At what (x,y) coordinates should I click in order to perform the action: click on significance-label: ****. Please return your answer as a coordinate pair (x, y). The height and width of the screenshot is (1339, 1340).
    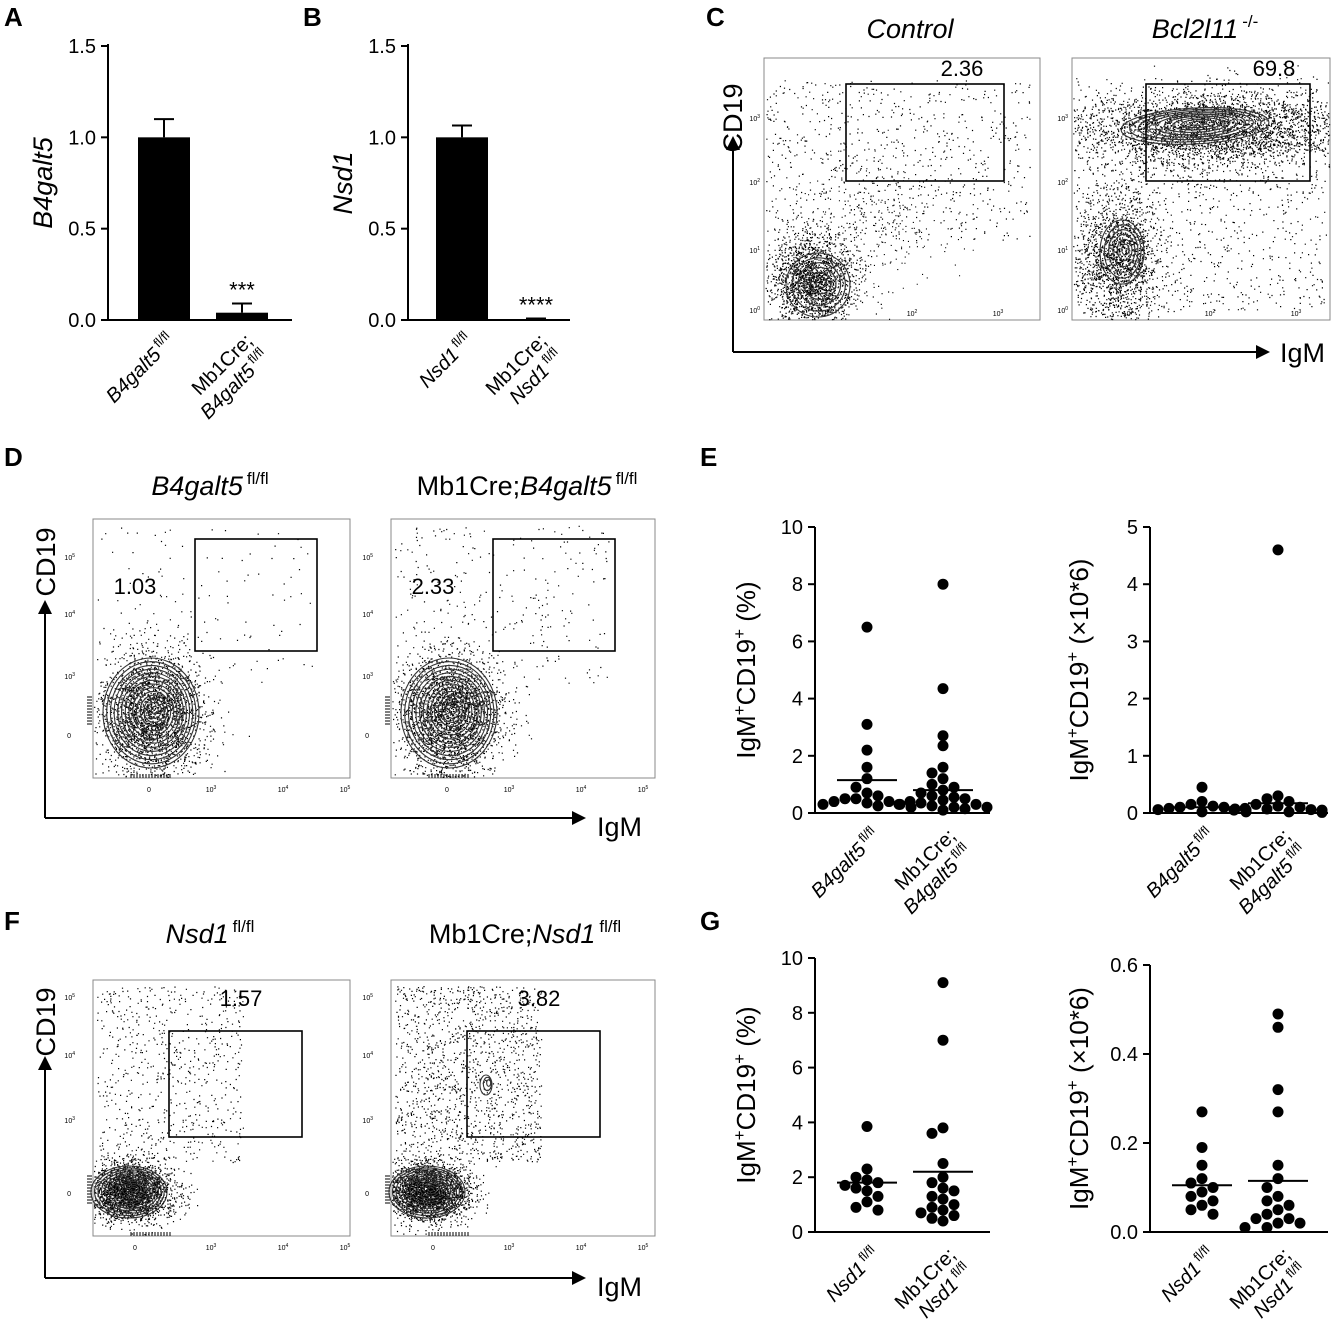
    Looking at the image, I should click on (536, 305).